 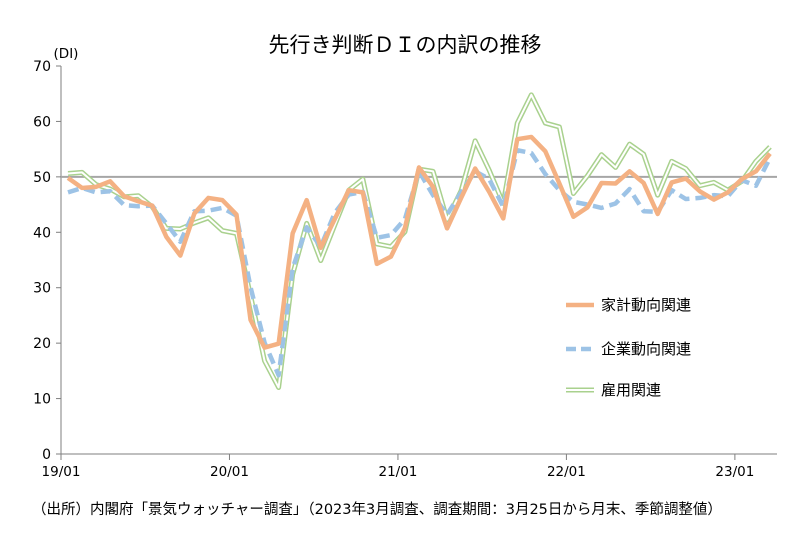 I want to click on legend-label-2: 雇用関連, so click(x=631, y=390).